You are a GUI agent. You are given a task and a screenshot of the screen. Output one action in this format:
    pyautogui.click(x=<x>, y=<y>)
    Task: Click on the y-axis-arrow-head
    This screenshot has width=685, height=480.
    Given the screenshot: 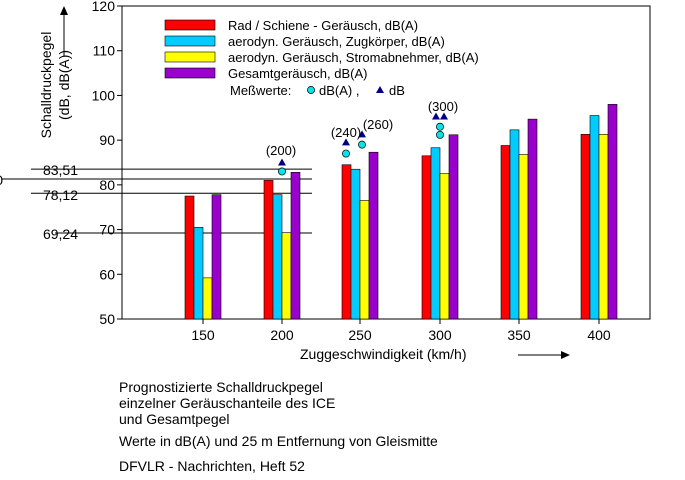 What is the action you would take?
    pyautogui.click(x=64, y=10)
    